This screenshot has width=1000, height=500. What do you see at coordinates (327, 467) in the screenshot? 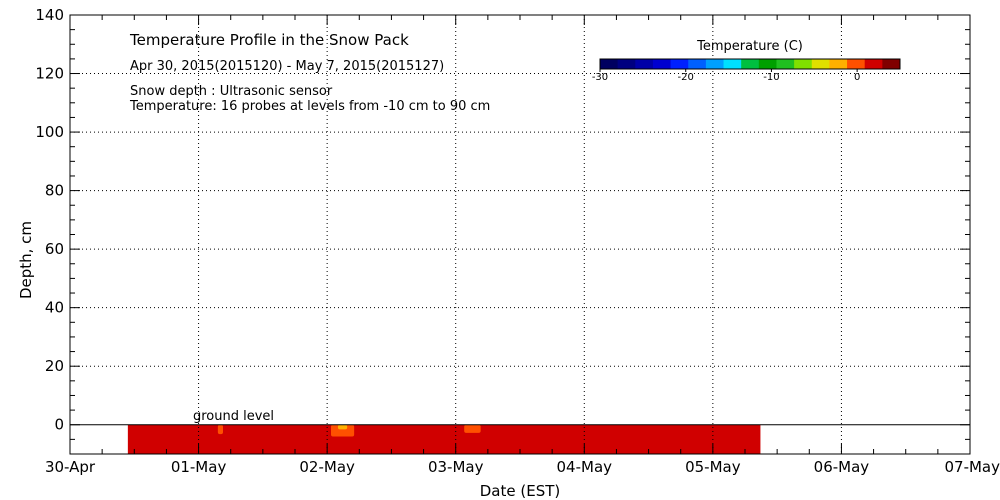
I see `x-tick-label: 02-May` at bounding box center [327, 467].